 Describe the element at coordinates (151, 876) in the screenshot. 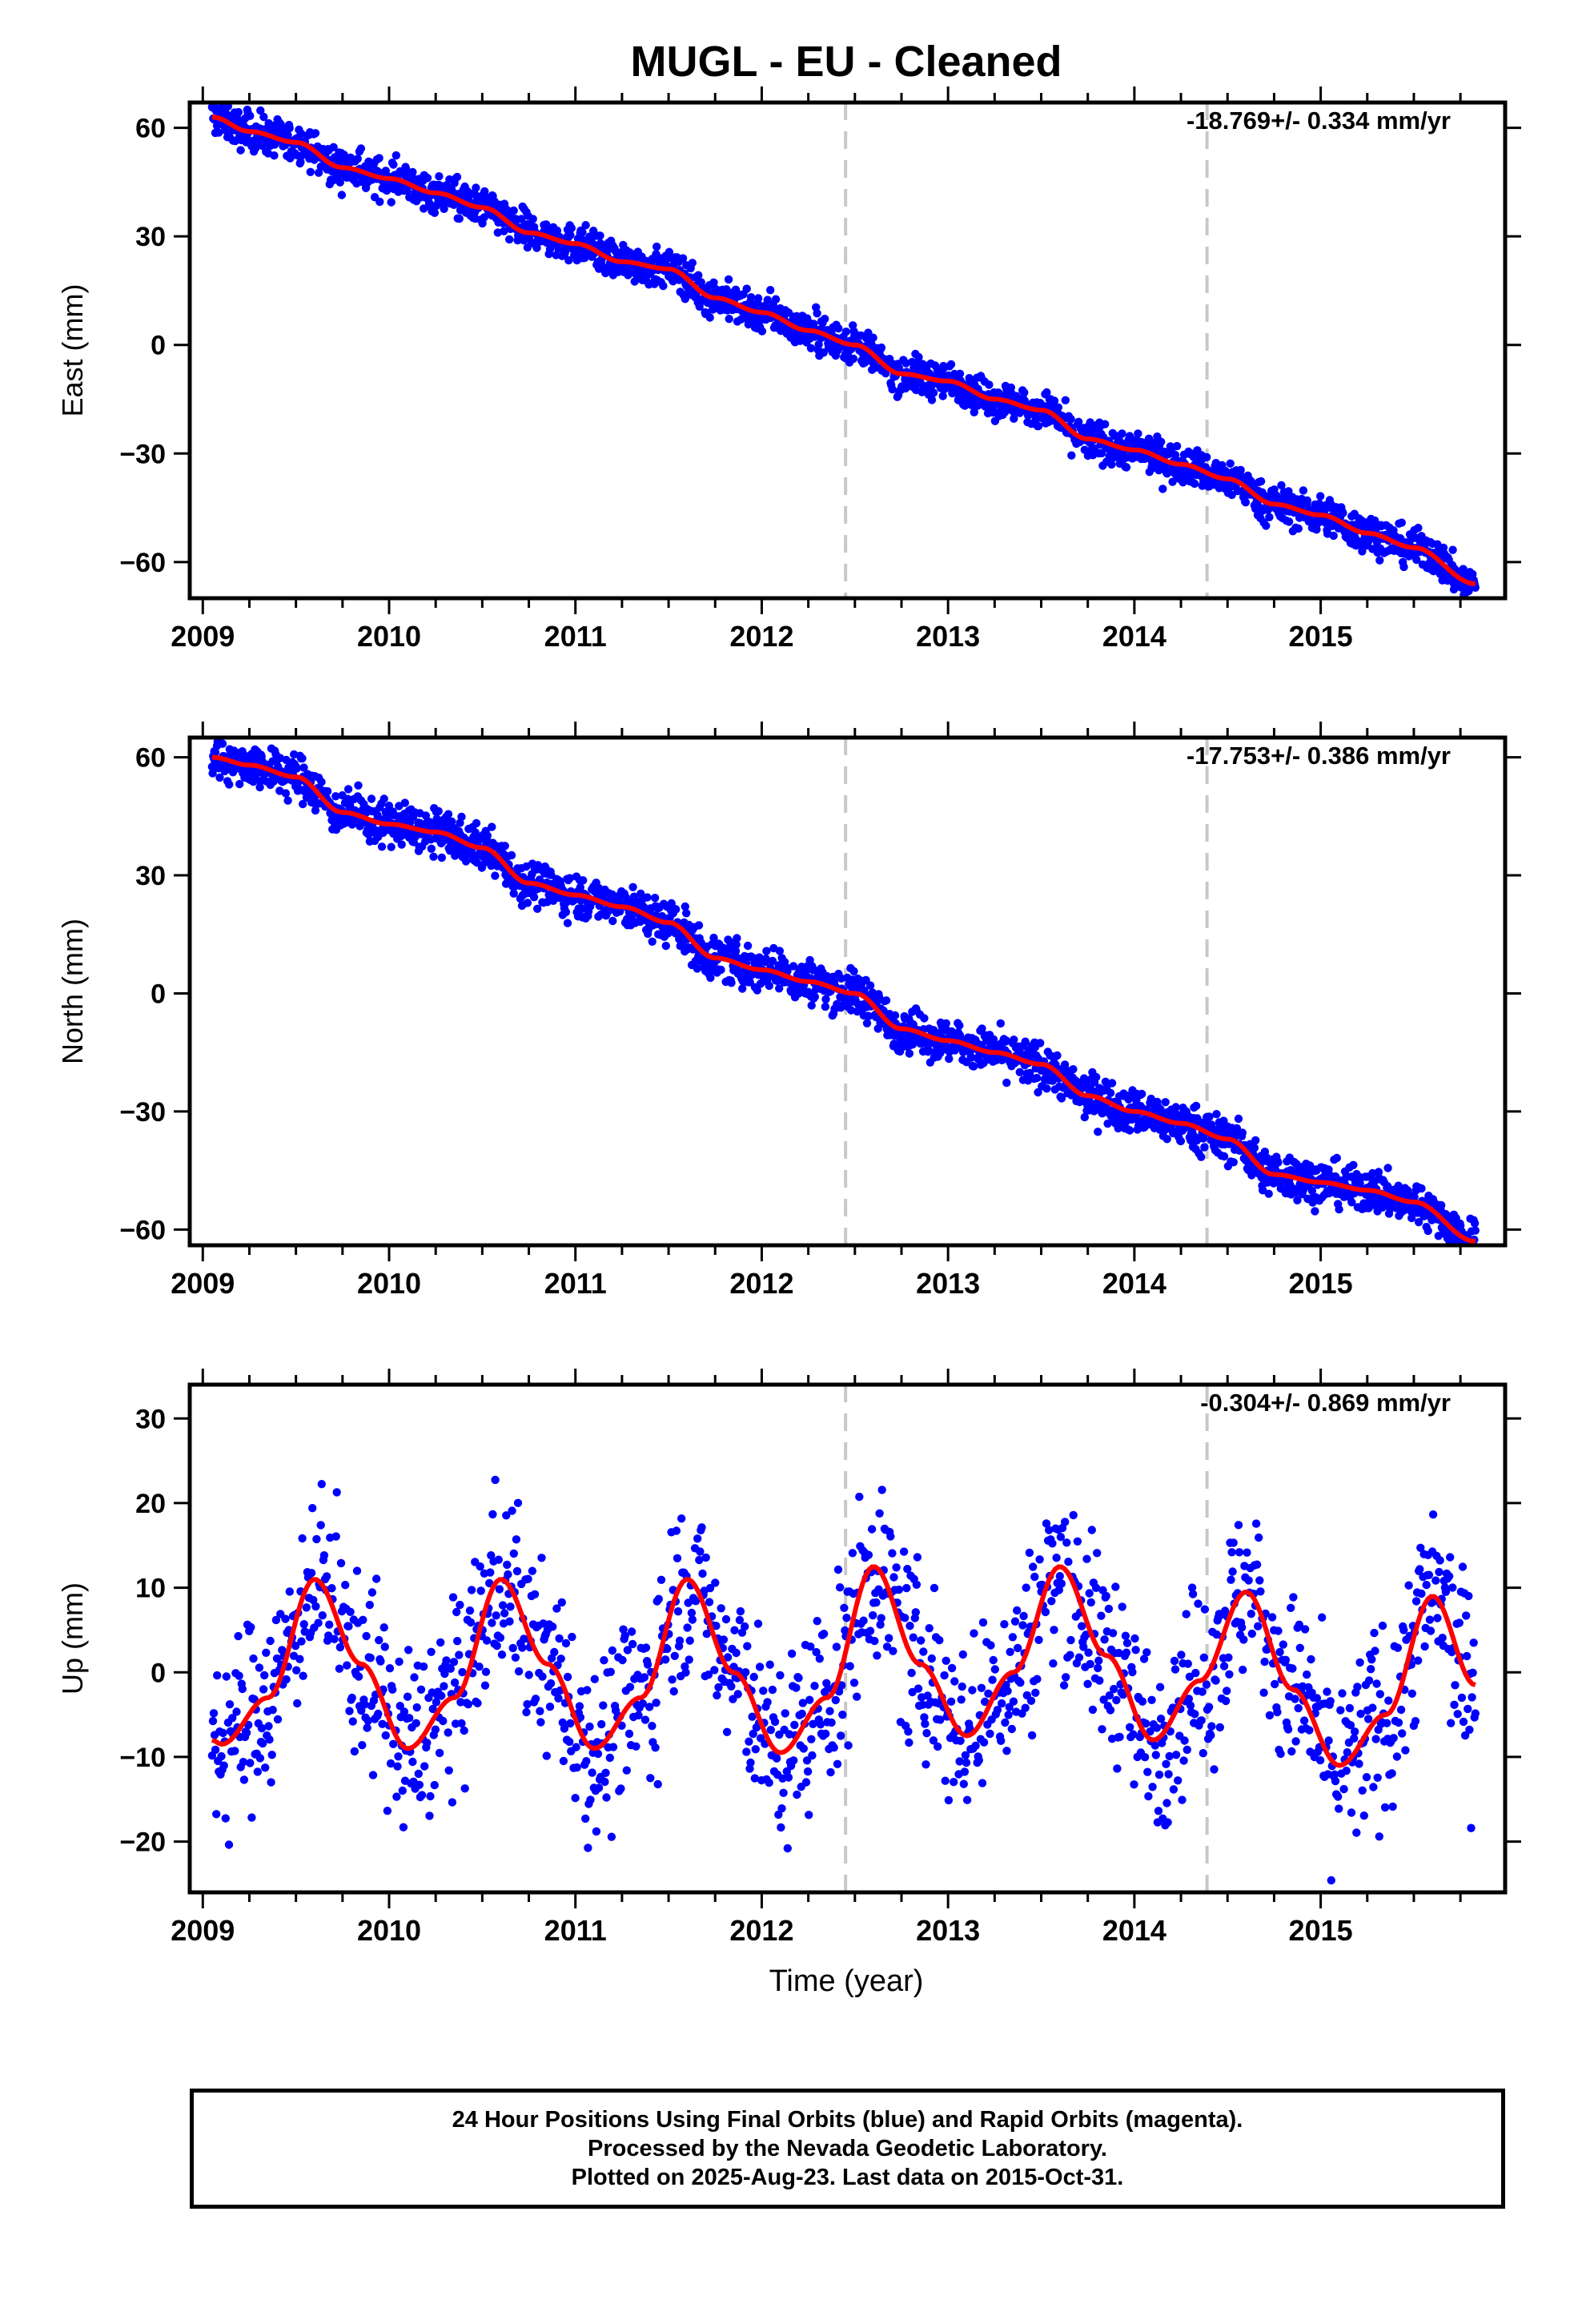

I see `y-tick-label: 30` at that location.